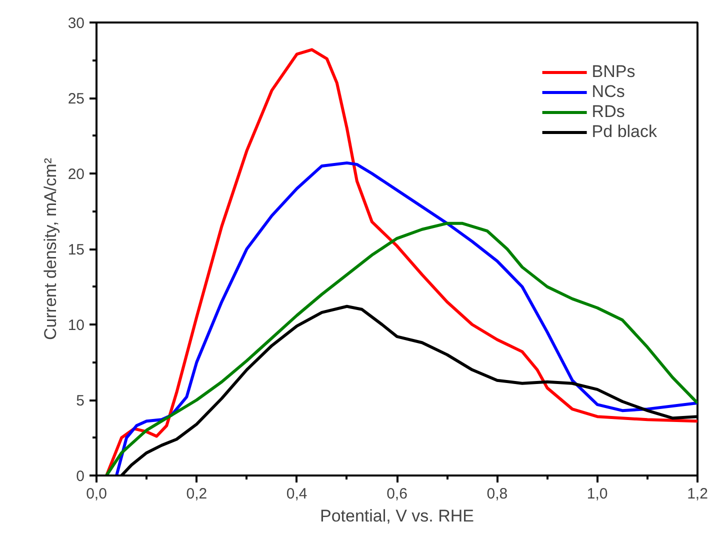 This screenshot has height=535, width=711. What do you see at coordinates (624, 132) in the screenshot?
I see `legend-label: Pd black` at bounding box center [624, 132].